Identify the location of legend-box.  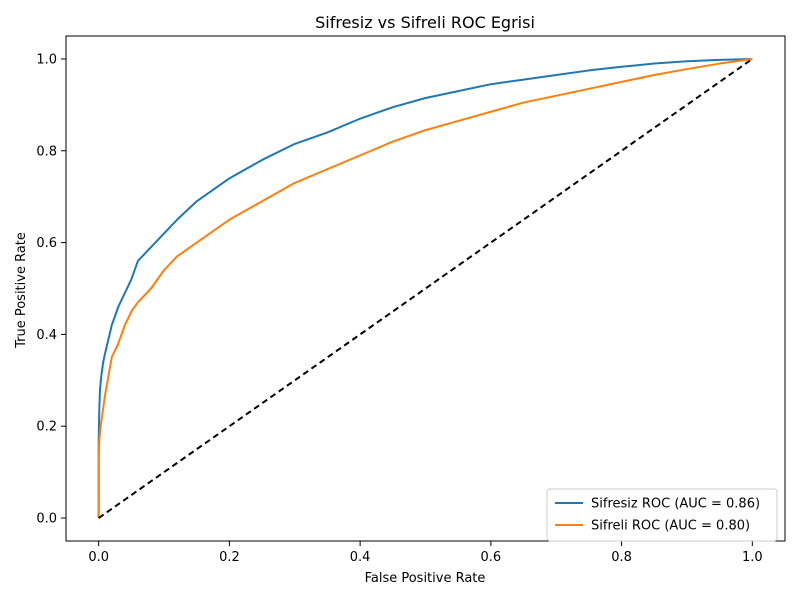
(662, 515).